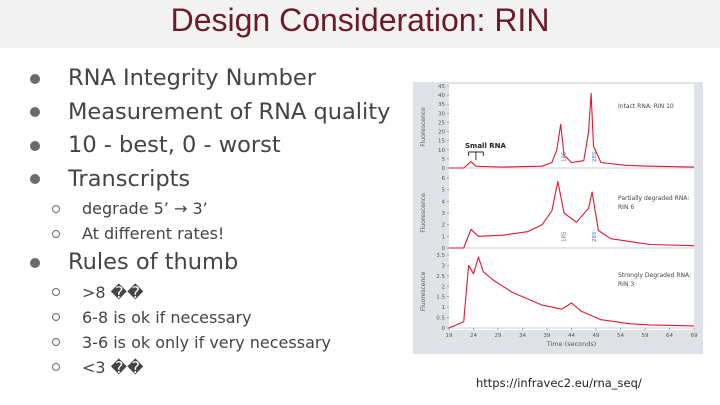 Image resolution: width=720 pixels, height=405 pixels. Describe the element at coordinates (440, 256) in the screenshot. I see `y-tick-label: 3.5` at that location.